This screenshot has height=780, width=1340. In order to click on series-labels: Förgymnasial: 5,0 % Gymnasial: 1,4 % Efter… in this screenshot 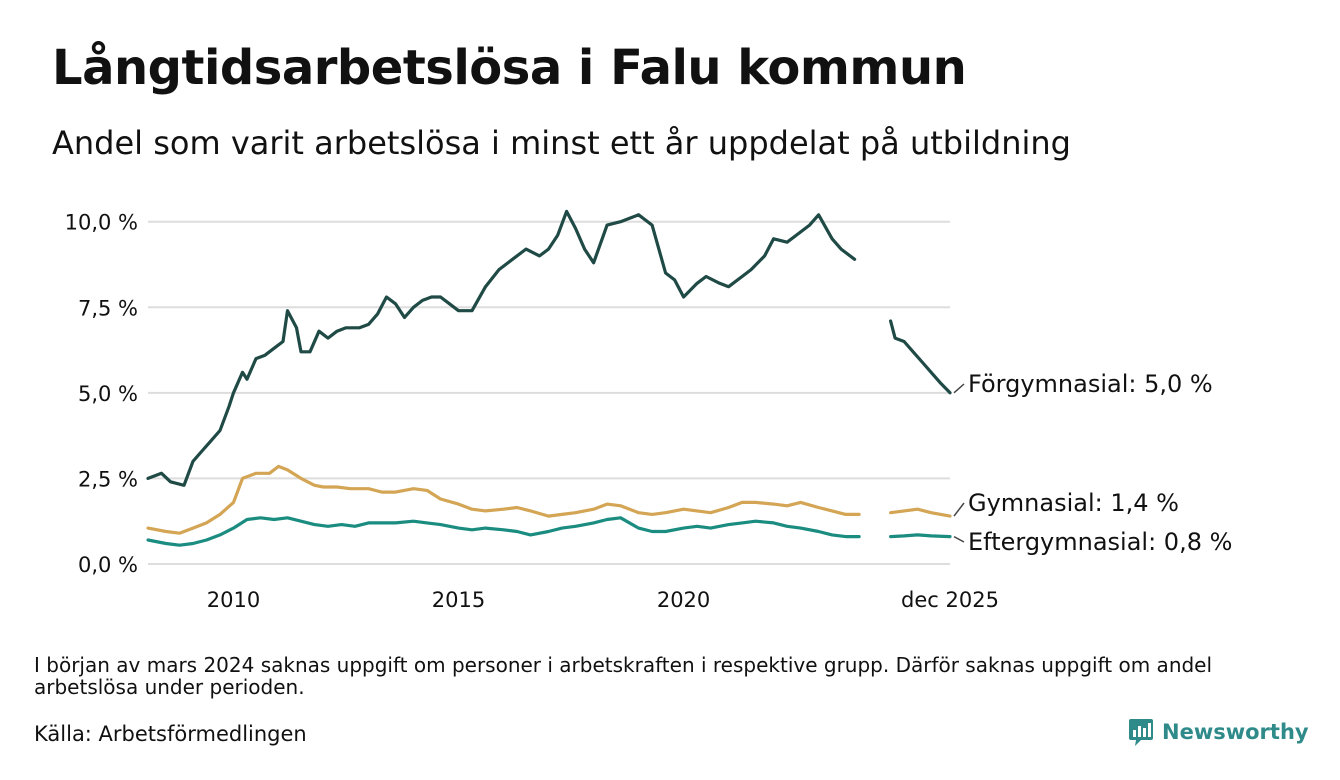, I will do `click(1092, 463)`.